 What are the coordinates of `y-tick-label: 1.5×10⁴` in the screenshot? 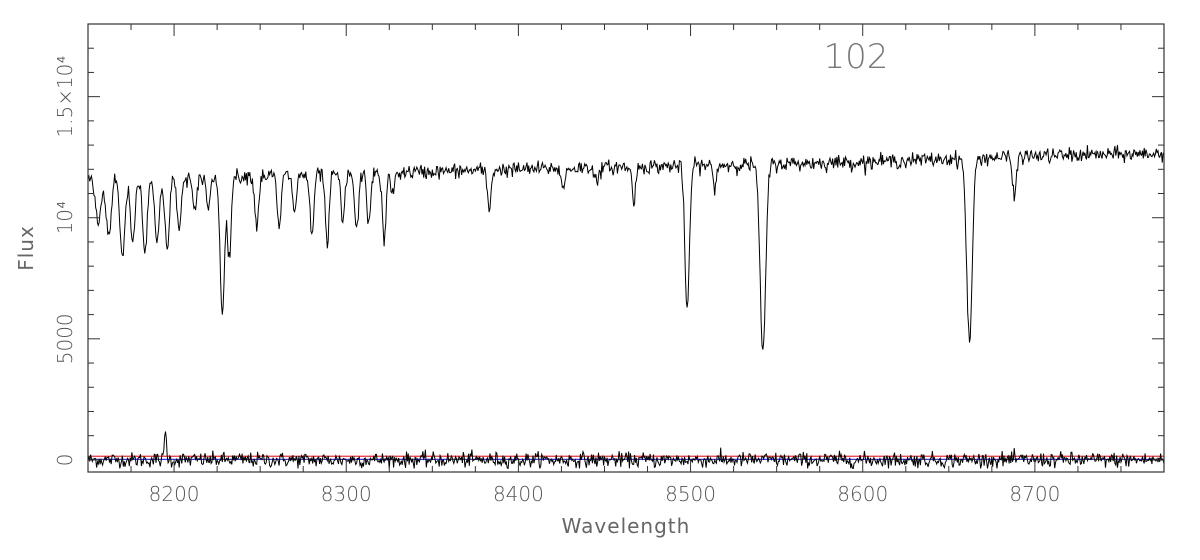 It's located at (65, 97).